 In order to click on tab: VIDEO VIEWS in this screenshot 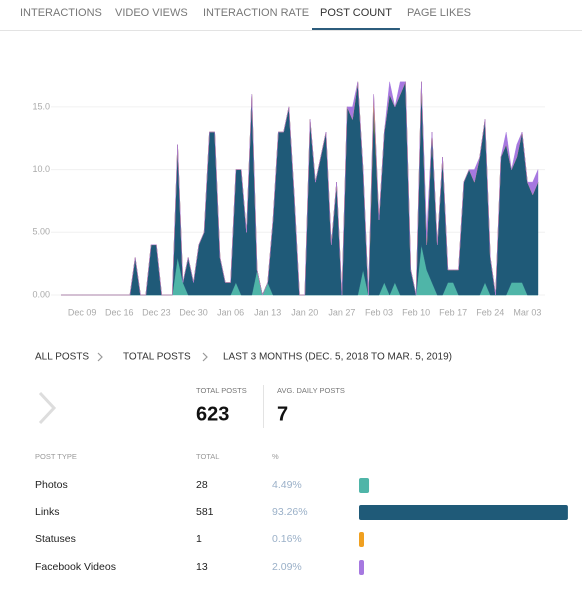, I will do `click(151, 13)`.